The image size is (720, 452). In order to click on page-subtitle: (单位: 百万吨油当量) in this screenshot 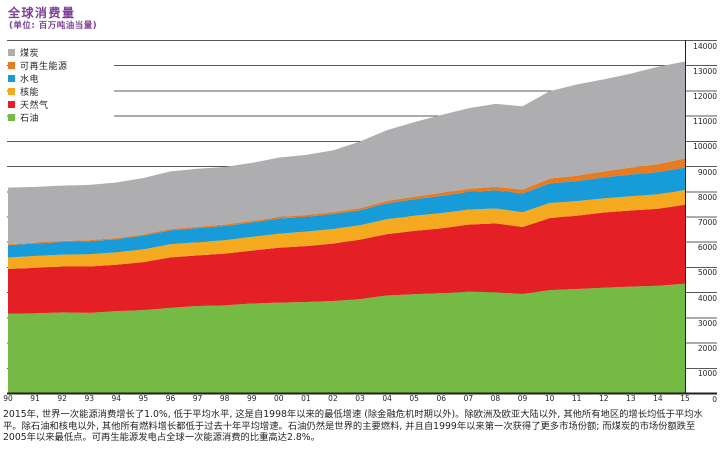, I will do `click(53, 26)`.